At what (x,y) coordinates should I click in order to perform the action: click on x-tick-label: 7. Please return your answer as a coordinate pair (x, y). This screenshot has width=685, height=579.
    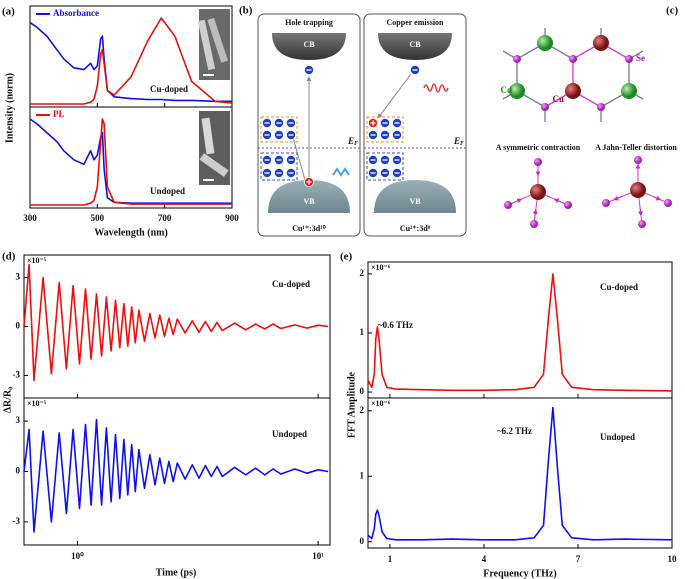
    Looking at the image, I should click on (578, 559).